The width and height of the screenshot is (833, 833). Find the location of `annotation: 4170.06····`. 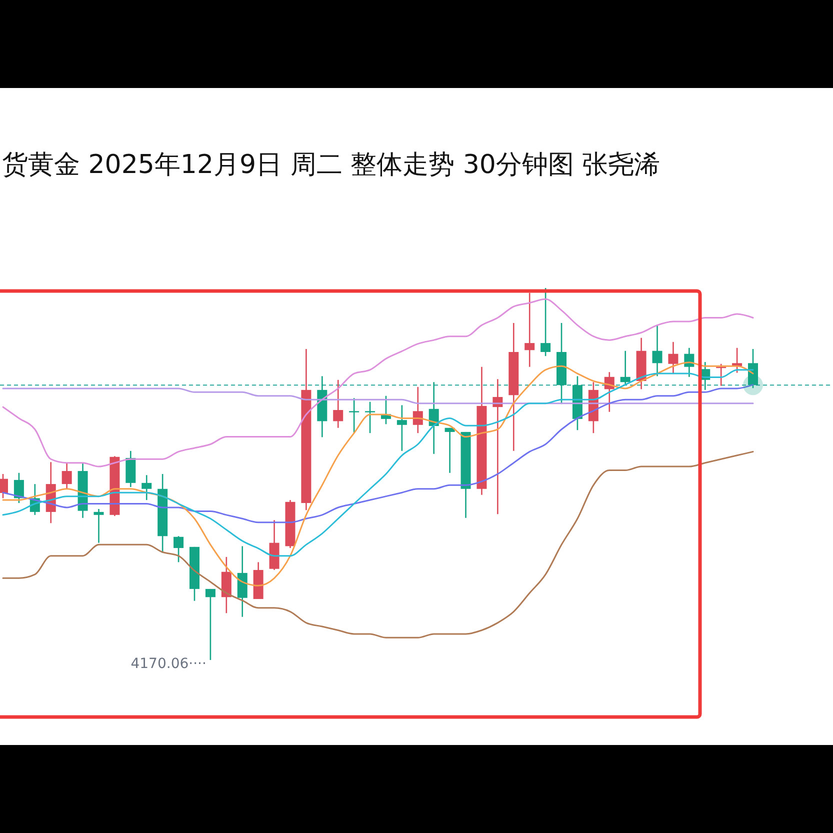

annotation: 4170.06···· is located at coordinates (168, 664).